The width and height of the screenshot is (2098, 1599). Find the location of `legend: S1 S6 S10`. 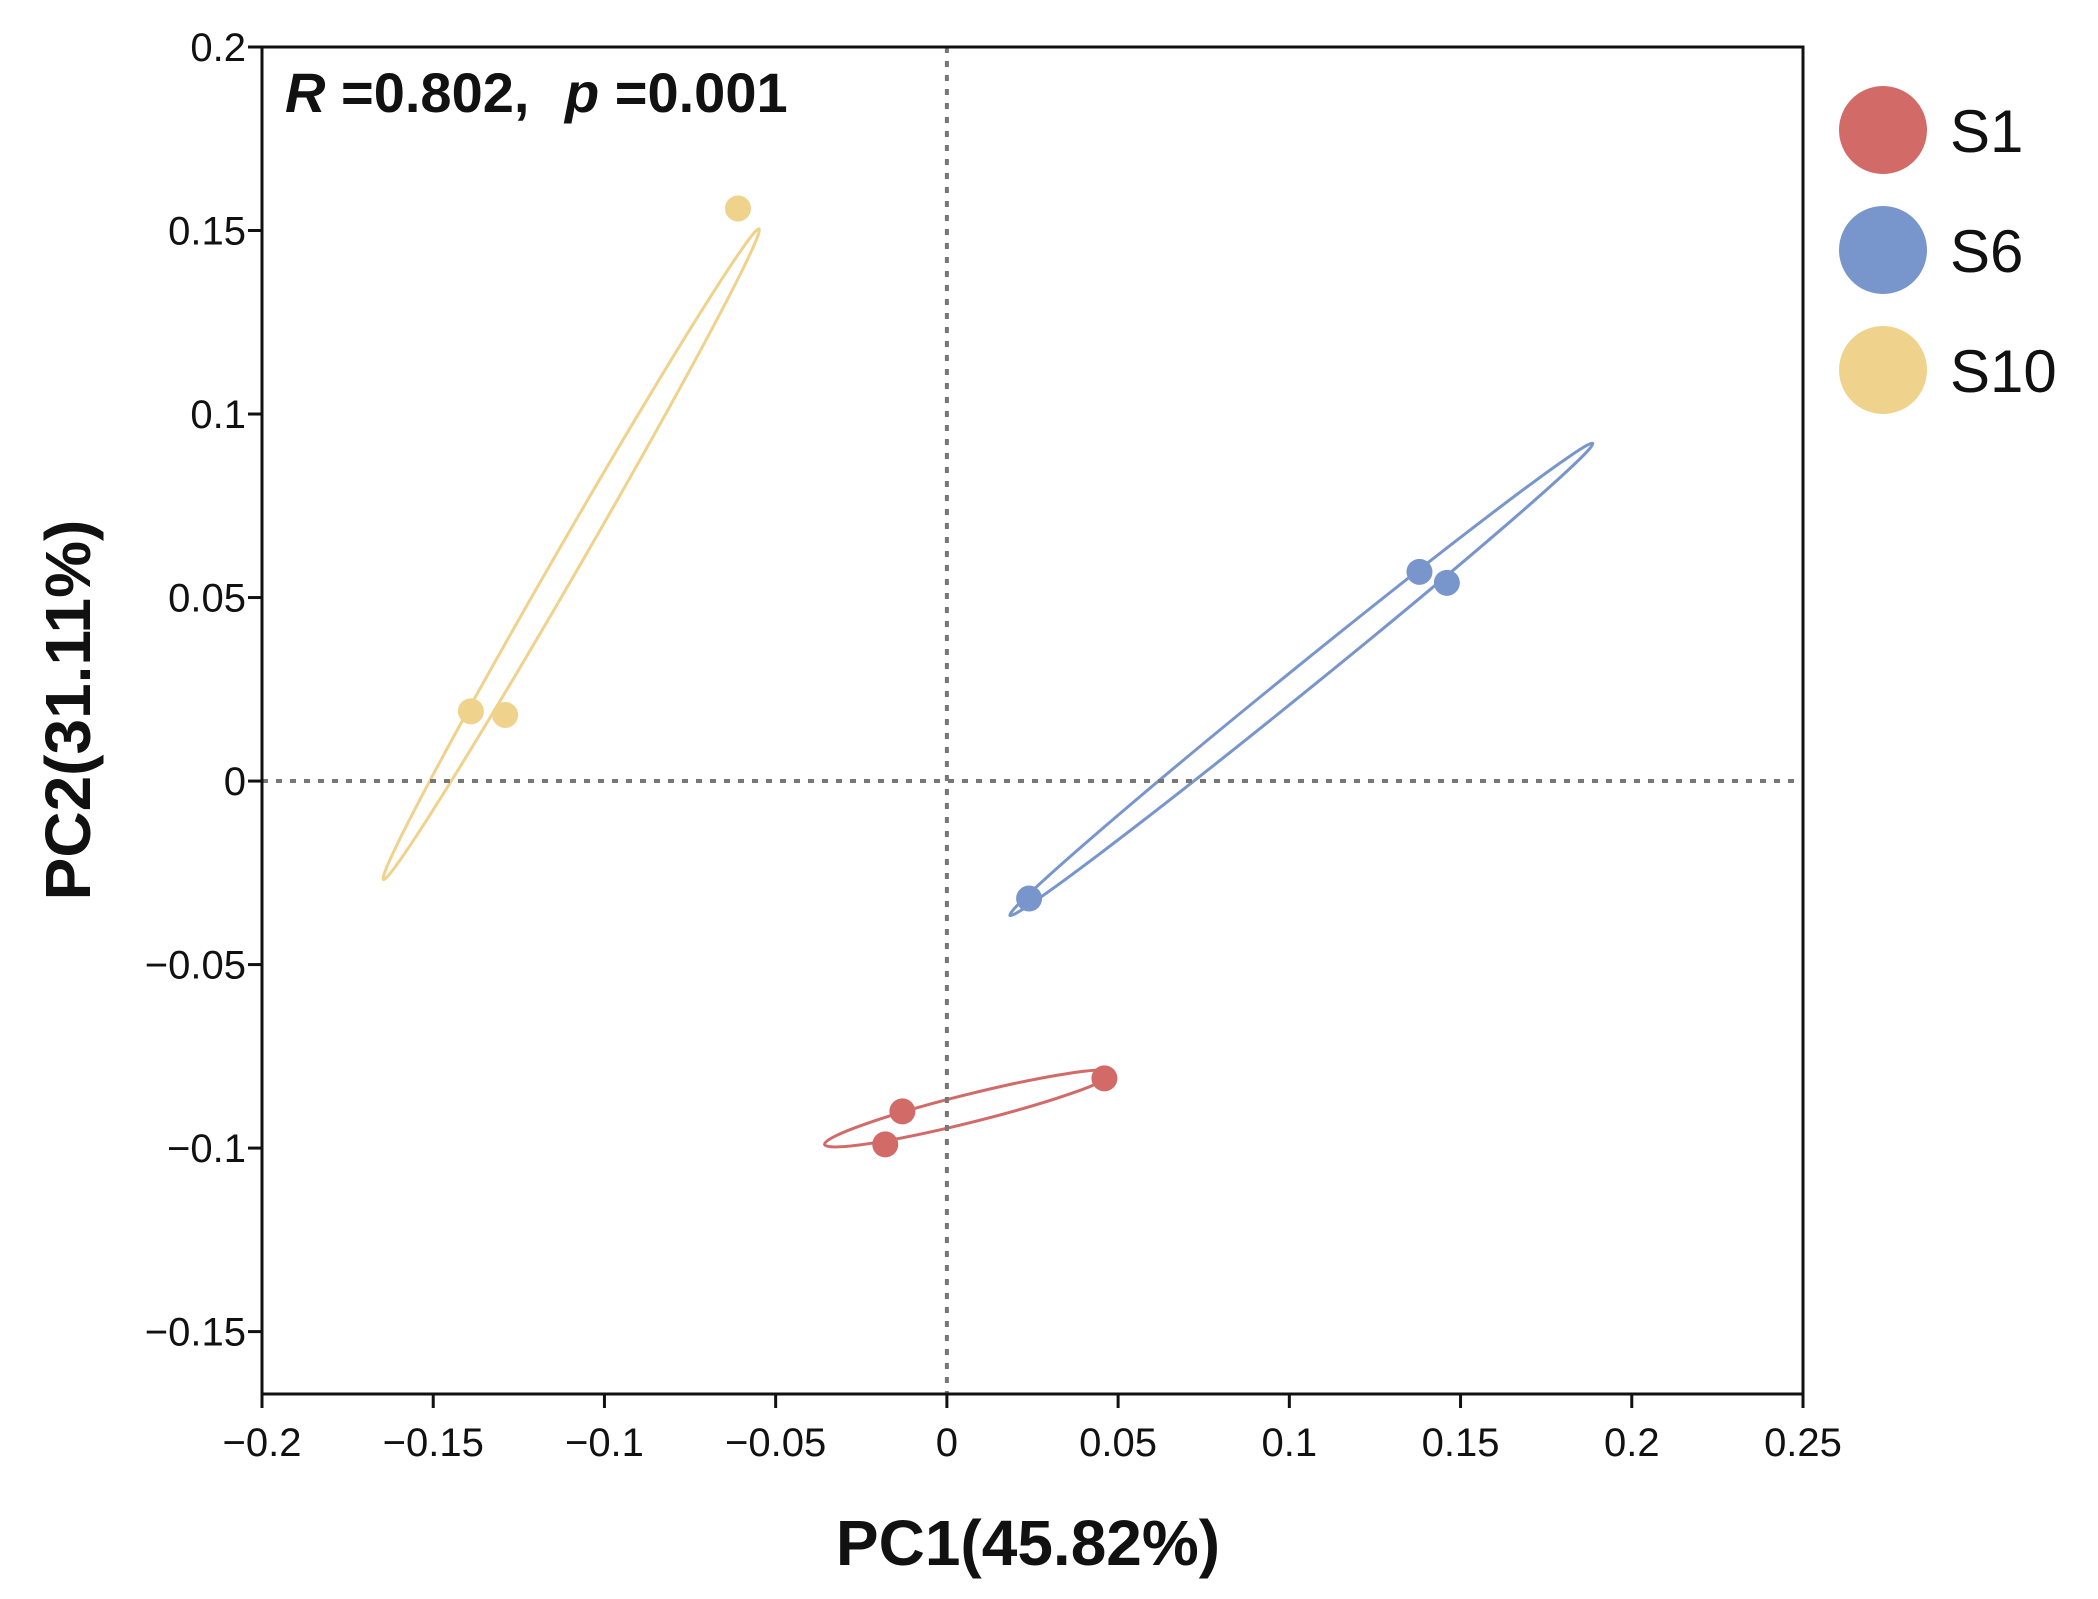

legend: S1 S6 S10 is located at coordinates (1948, 250).